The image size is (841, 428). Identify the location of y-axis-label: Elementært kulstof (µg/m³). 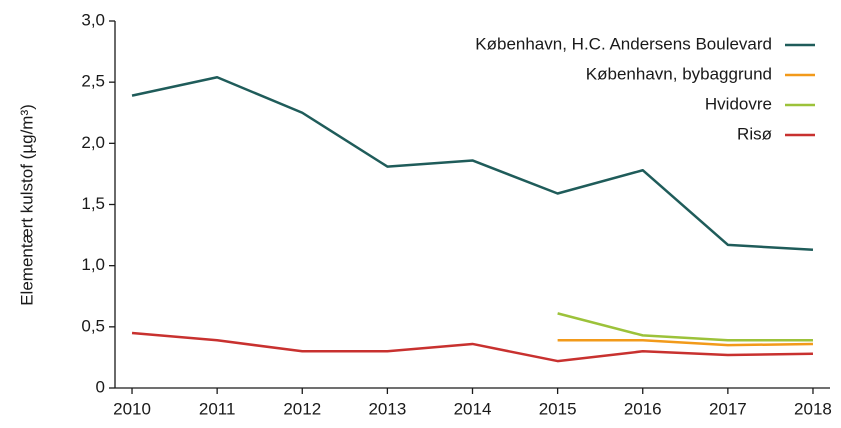
(26, 205).